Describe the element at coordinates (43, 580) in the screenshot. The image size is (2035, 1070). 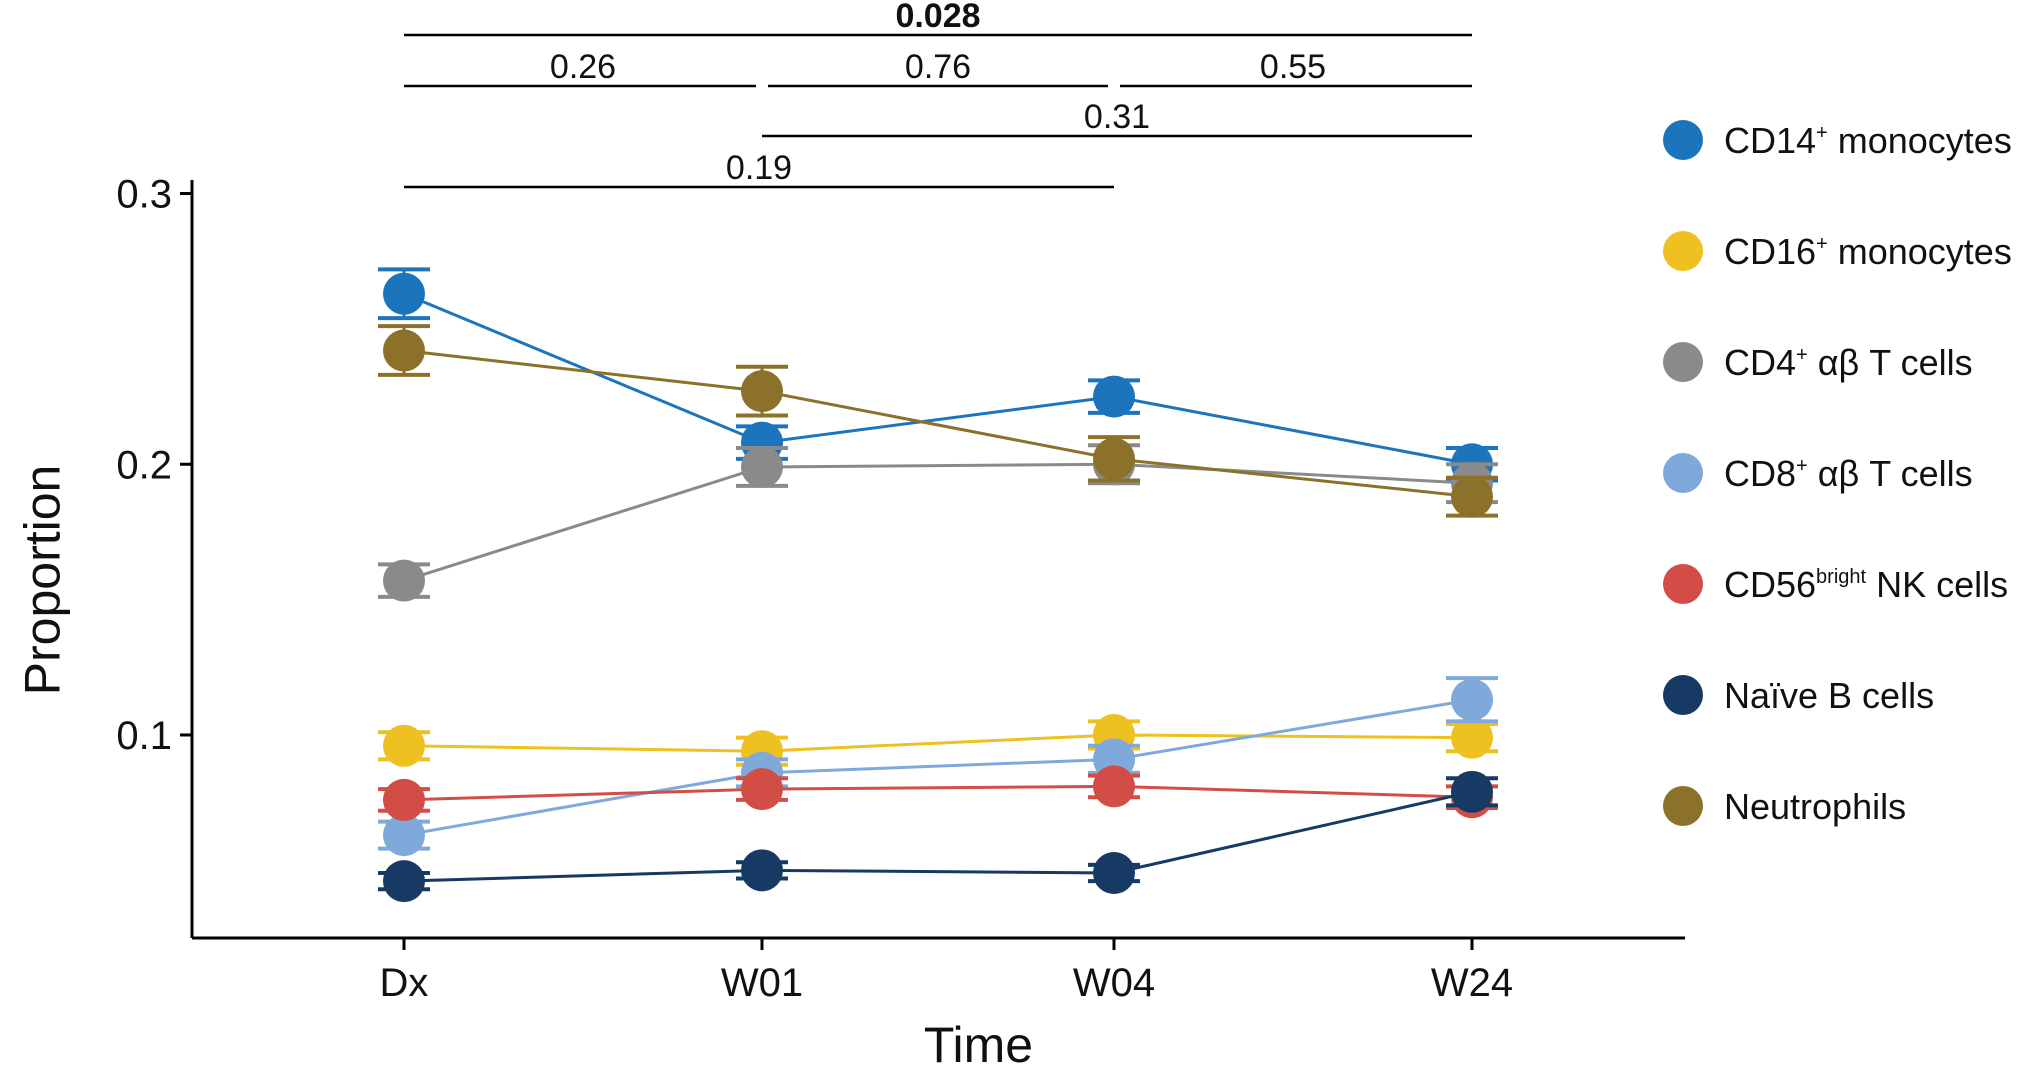
I see `y-axis-title: Proportion` at that location.